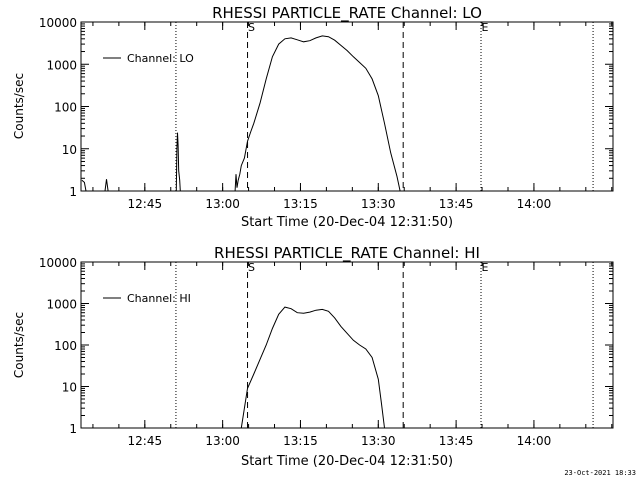 The width and height of the screenshot is (640, 480). I want to click on legend: Channel: LO, so click(148, 58).